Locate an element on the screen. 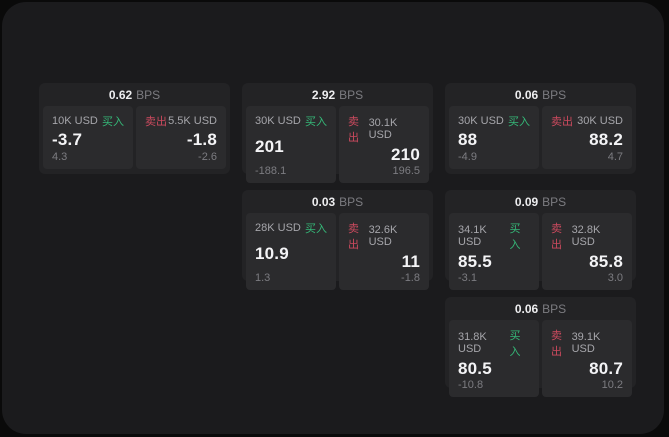 The width and height of the screenshot is (669, 437). buy-price: 10.9 is located at coordinates (272, 253).